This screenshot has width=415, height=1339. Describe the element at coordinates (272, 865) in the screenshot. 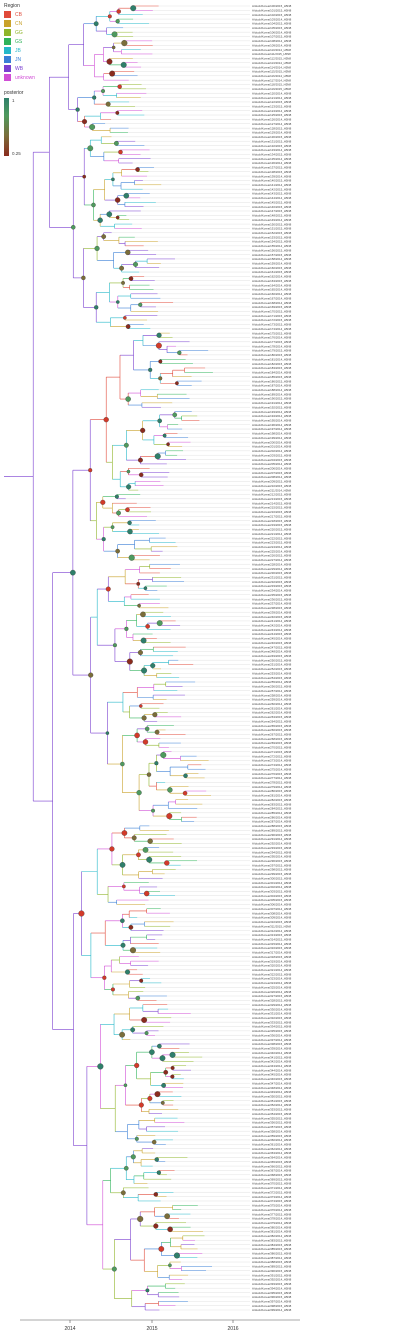

I see `taxon-label: A/duck/Korea/297/2015_H5N8` at that location.